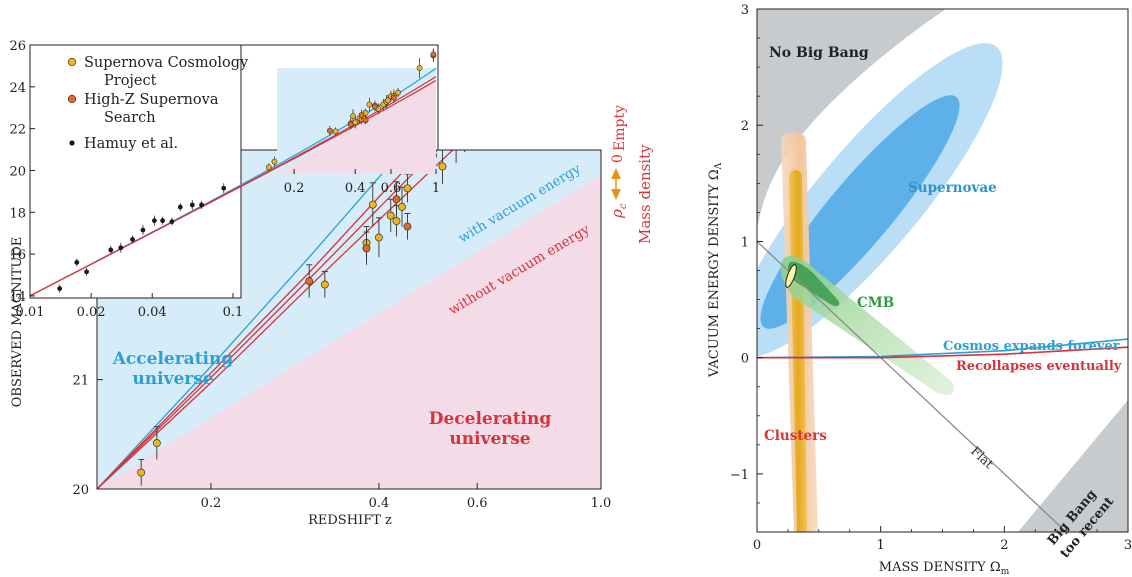  What do you see at coordinates (72, 143) in the screenshot?
I see `legend-marker-hamuy` at bounding box center [72, 143].